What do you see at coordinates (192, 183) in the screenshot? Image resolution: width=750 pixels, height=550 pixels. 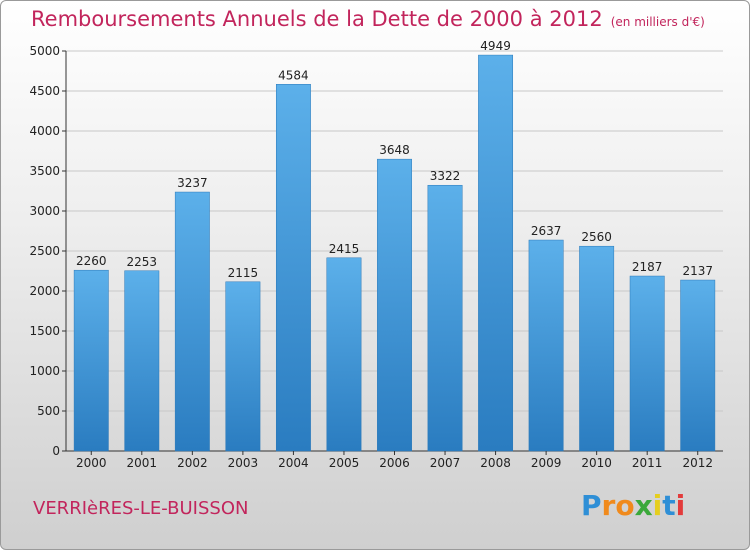 I see `bar-value-label: 3237` at bounding box center [192, 183].